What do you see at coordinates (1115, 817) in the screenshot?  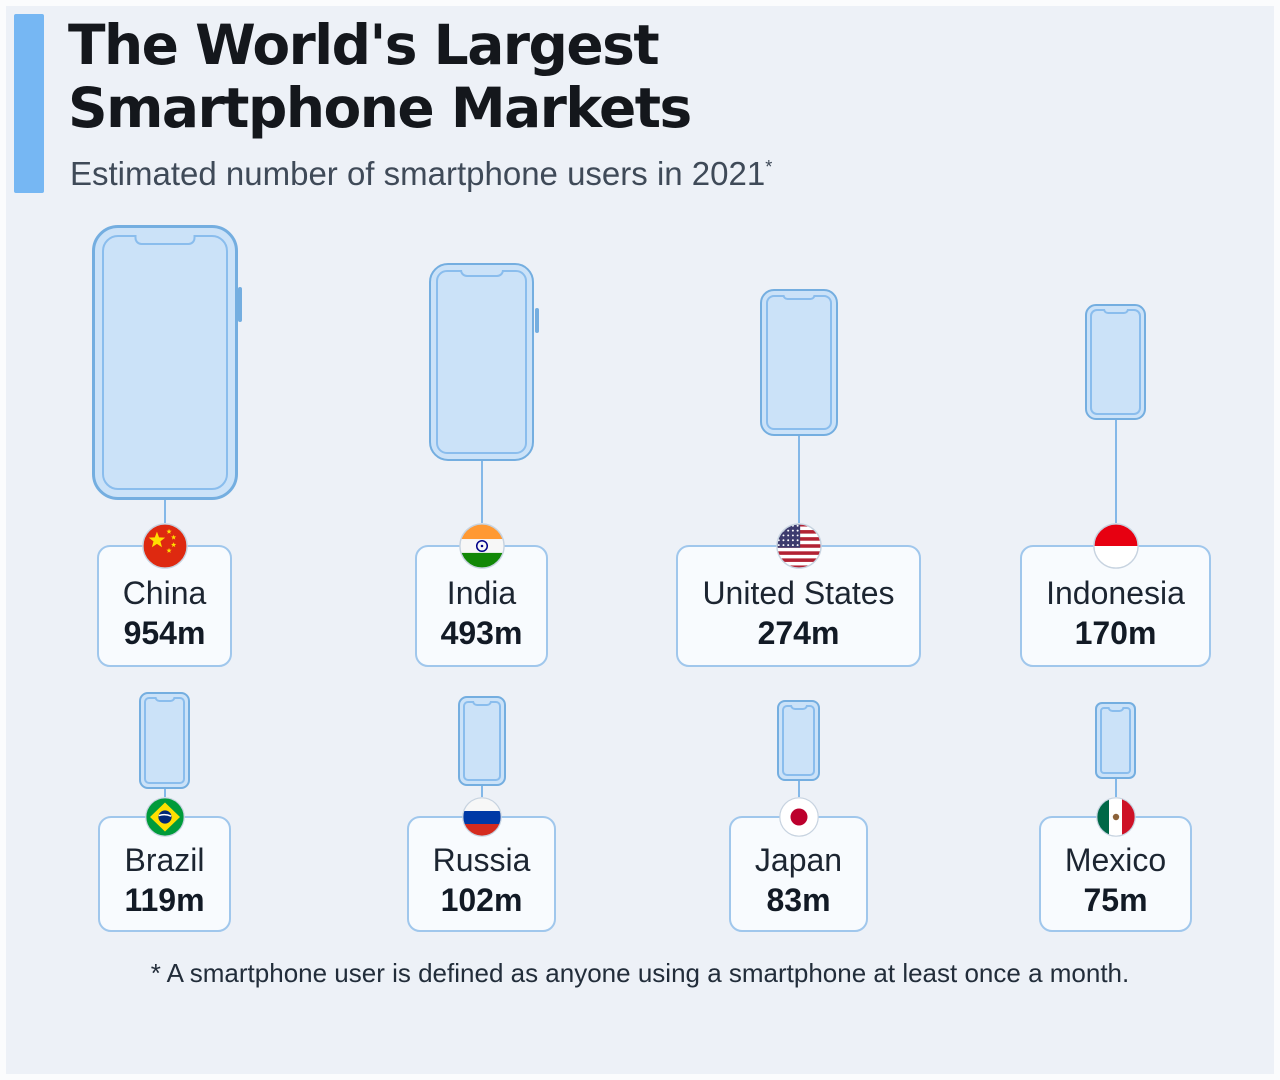 I see `flag-icon-mexico` at bounding box center [1115, 817].